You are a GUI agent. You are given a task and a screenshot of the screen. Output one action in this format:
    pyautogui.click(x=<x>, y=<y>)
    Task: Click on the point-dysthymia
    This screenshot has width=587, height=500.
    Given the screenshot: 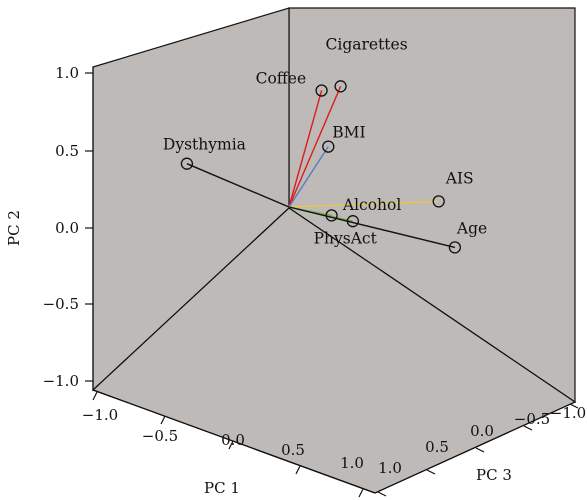 What is the action you would take?
    pyautogui.click(x=187, y=163)
    